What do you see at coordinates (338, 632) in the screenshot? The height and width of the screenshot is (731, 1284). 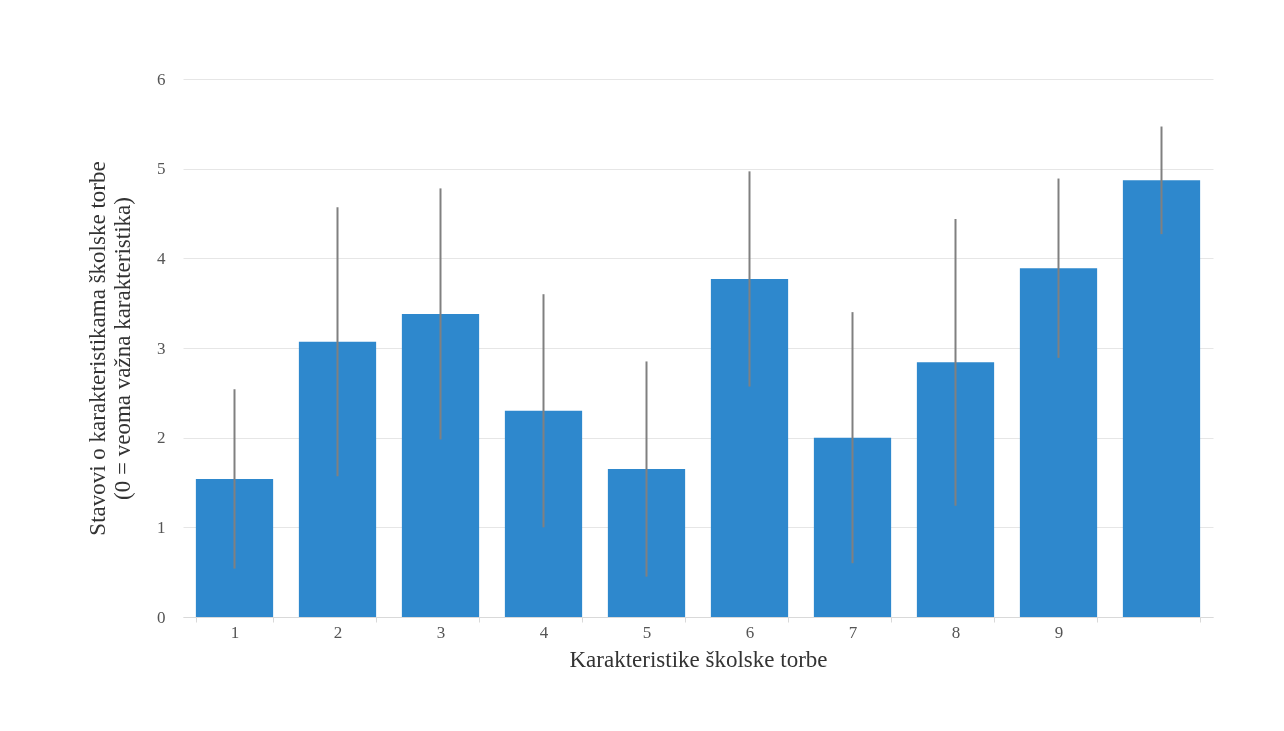 I see `x-tick-label: 2` at bounding box center [338, 632].